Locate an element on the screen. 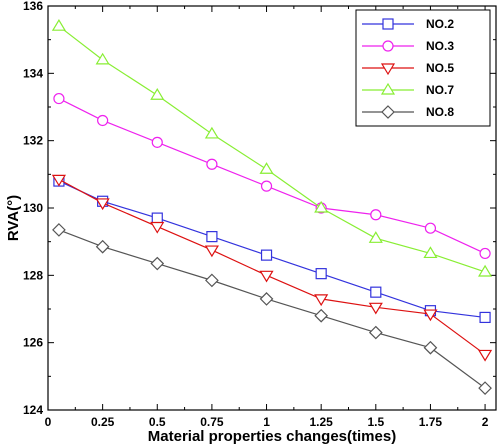  x-tick-label: 0.75 is located at coordinates (212, 422).